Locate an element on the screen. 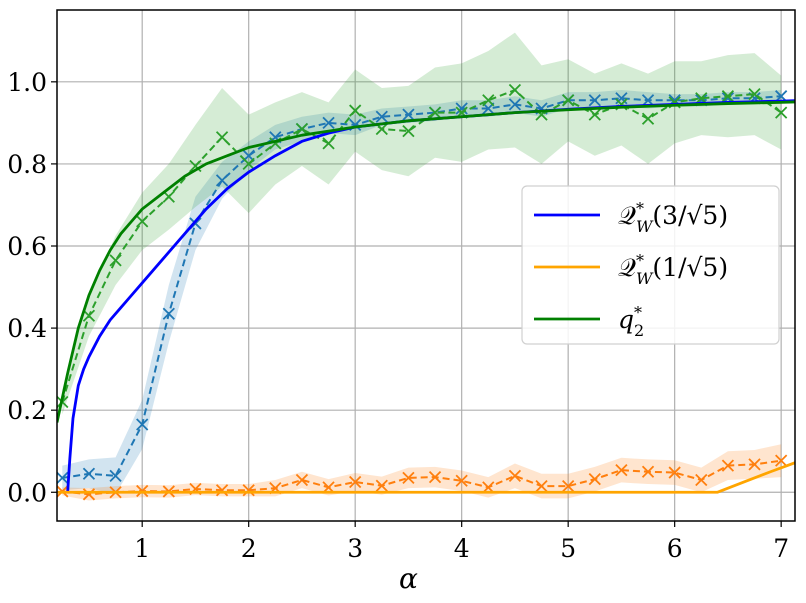  x-tick-label: 3 is located at coordinates (355, 548).